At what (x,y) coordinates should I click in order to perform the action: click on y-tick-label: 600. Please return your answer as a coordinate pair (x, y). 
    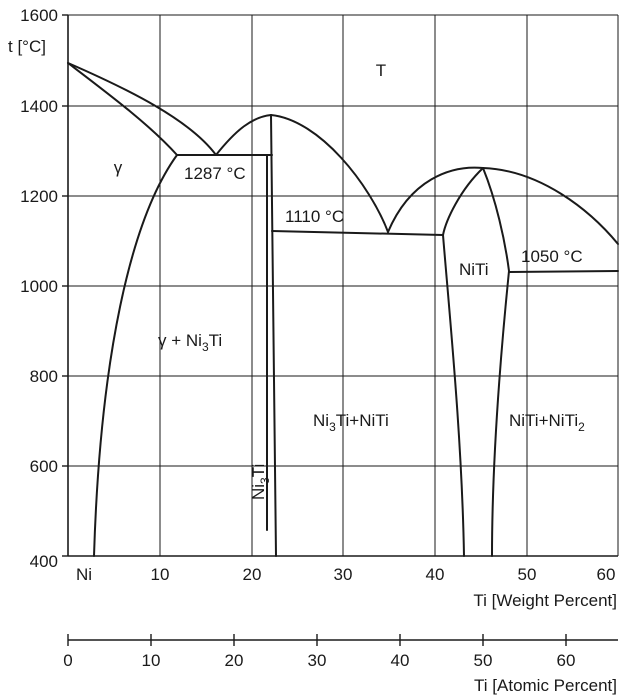
    Looking at the image, I should click on (44, 466).